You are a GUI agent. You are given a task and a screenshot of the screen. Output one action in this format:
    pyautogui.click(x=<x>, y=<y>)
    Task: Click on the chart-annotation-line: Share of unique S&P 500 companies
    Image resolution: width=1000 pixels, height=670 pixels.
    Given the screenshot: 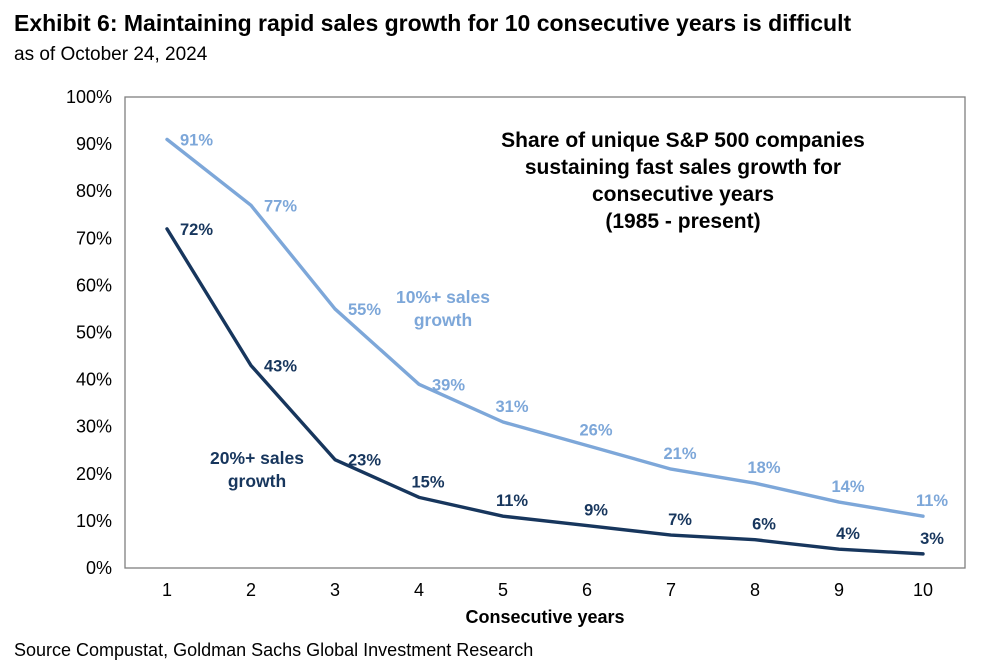 What is the action you would take?
    pyautogui.click(x=683, y=140)
    